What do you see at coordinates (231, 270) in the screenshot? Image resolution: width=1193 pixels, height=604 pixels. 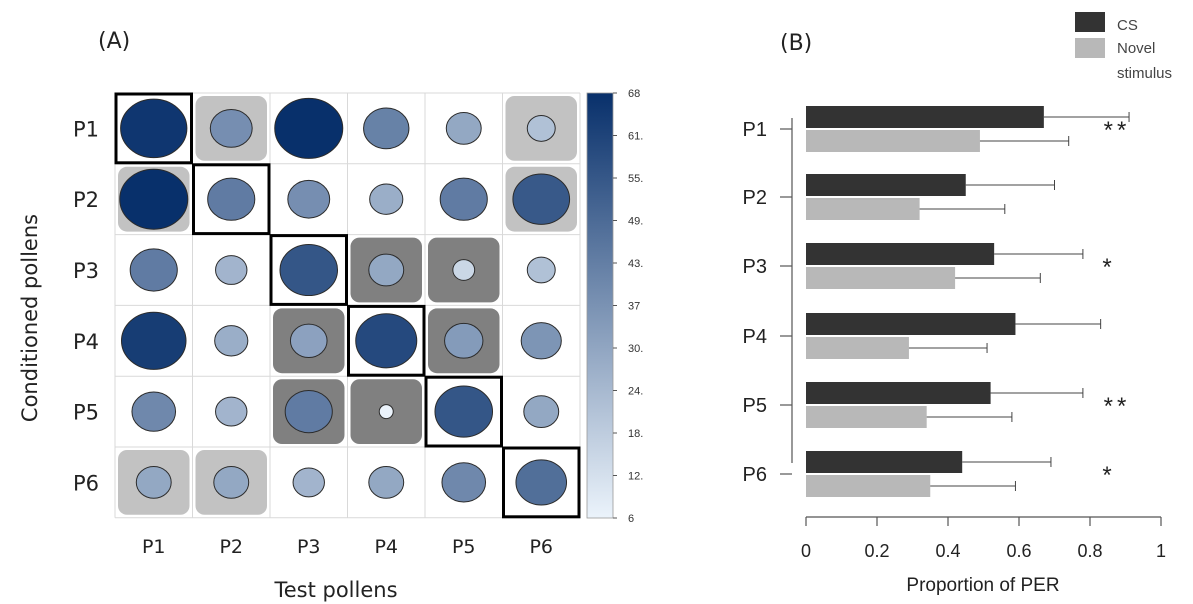 I see `circle-P3-P2` at bounding box center [231, 270].